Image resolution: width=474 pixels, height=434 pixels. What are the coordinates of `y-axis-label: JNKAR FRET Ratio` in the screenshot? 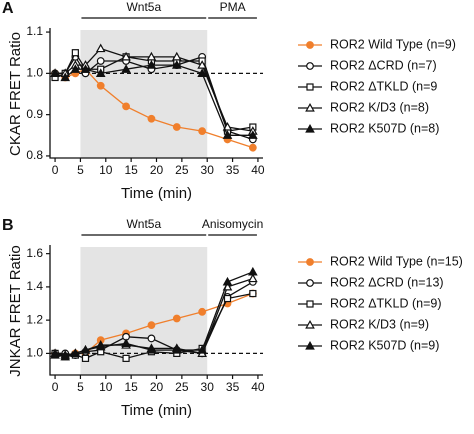 It's located at (15, 310).